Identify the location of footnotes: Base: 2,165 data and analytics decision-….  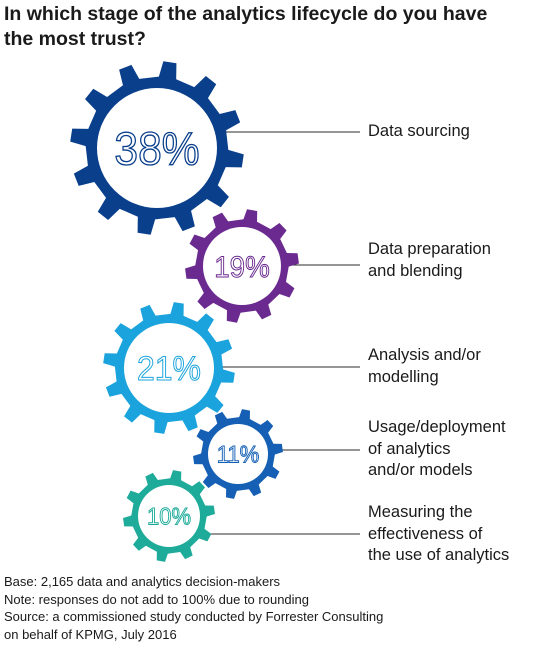
(264, 608).